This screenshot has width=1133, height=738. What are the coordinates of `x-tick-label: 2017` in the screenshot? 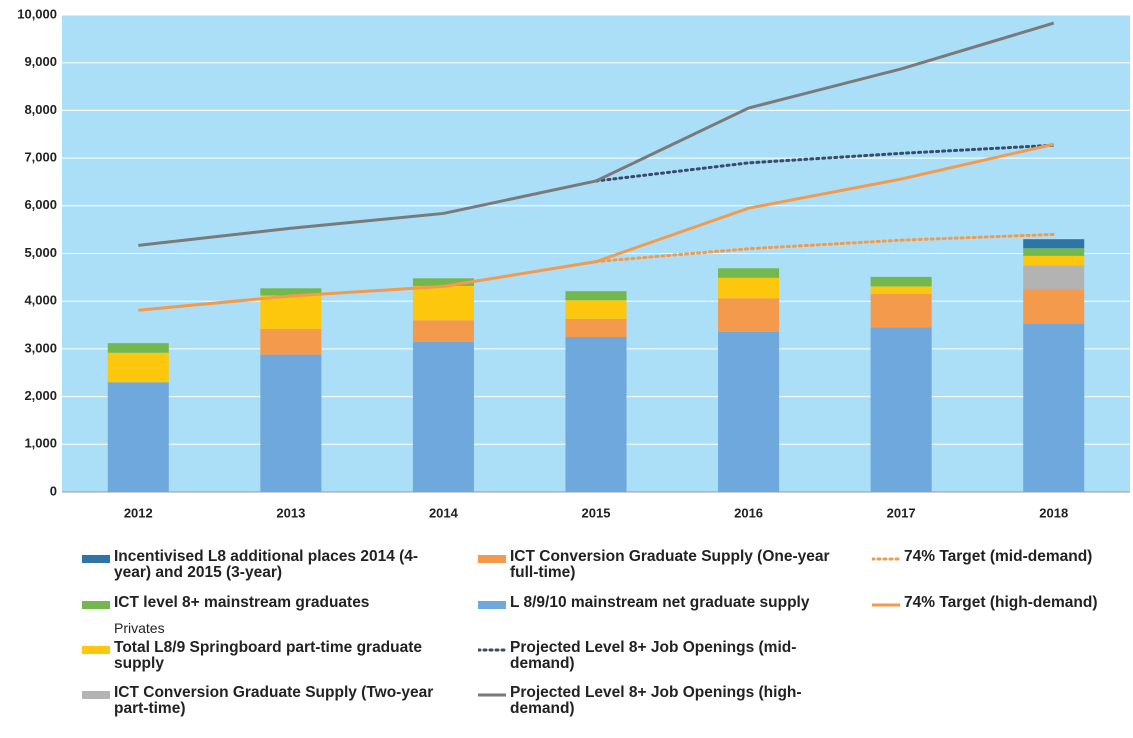 It's located at (901, 512).